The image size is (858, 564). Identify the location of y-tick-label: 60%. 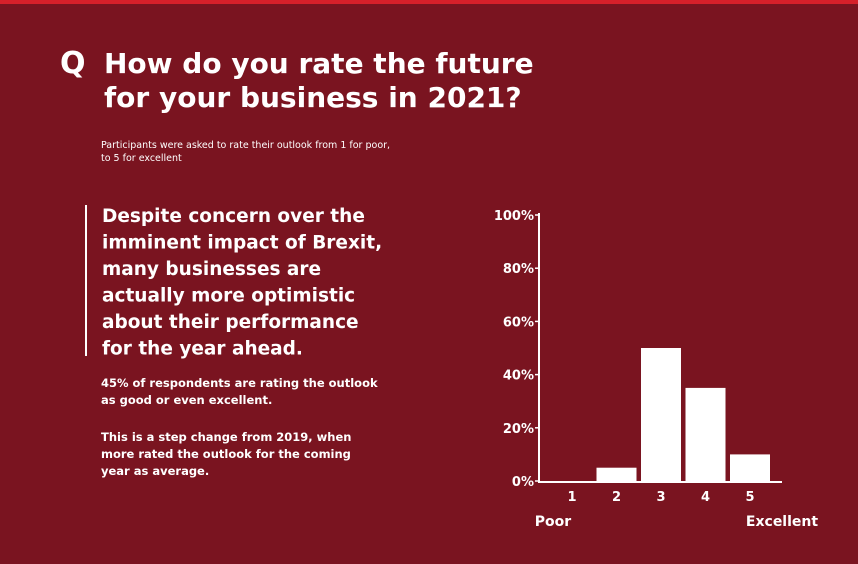
(518, 322).